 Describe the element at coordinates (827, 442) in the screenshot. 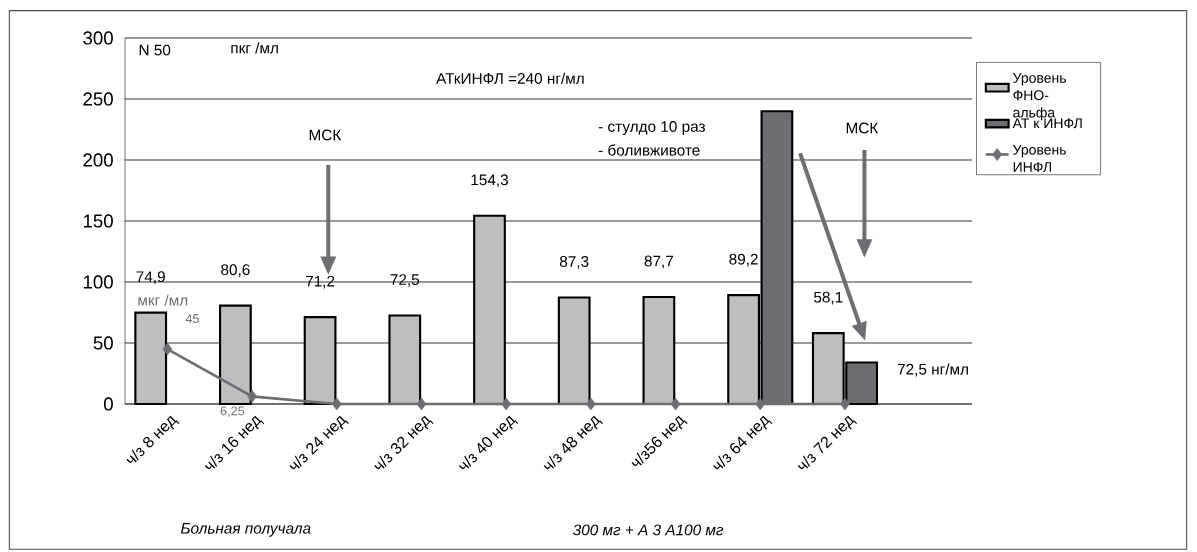

I see `x-tick-label: ч/з 72 нед` at that location.